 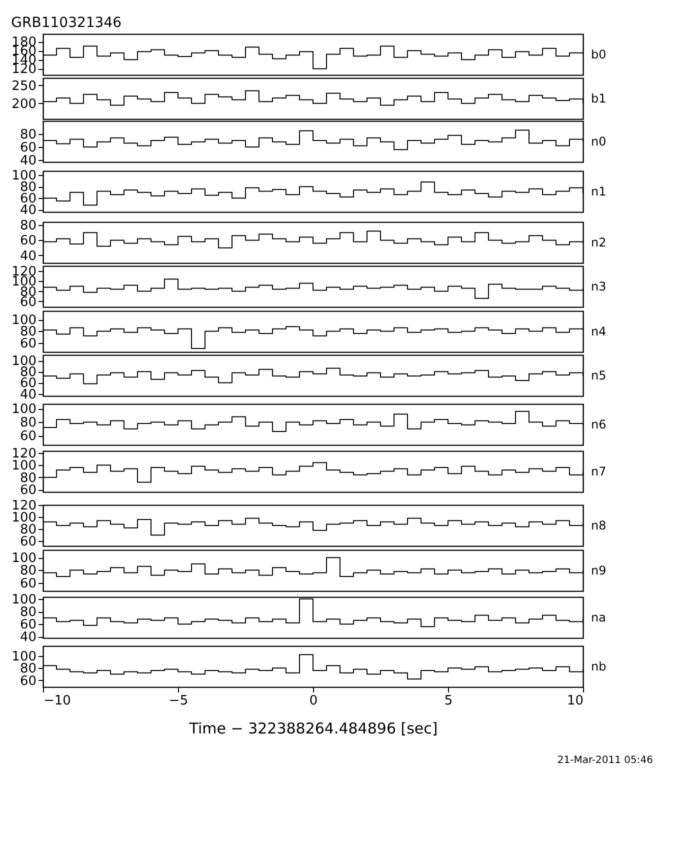 I want to click on series-label: b0, so click(x=598, y=55).